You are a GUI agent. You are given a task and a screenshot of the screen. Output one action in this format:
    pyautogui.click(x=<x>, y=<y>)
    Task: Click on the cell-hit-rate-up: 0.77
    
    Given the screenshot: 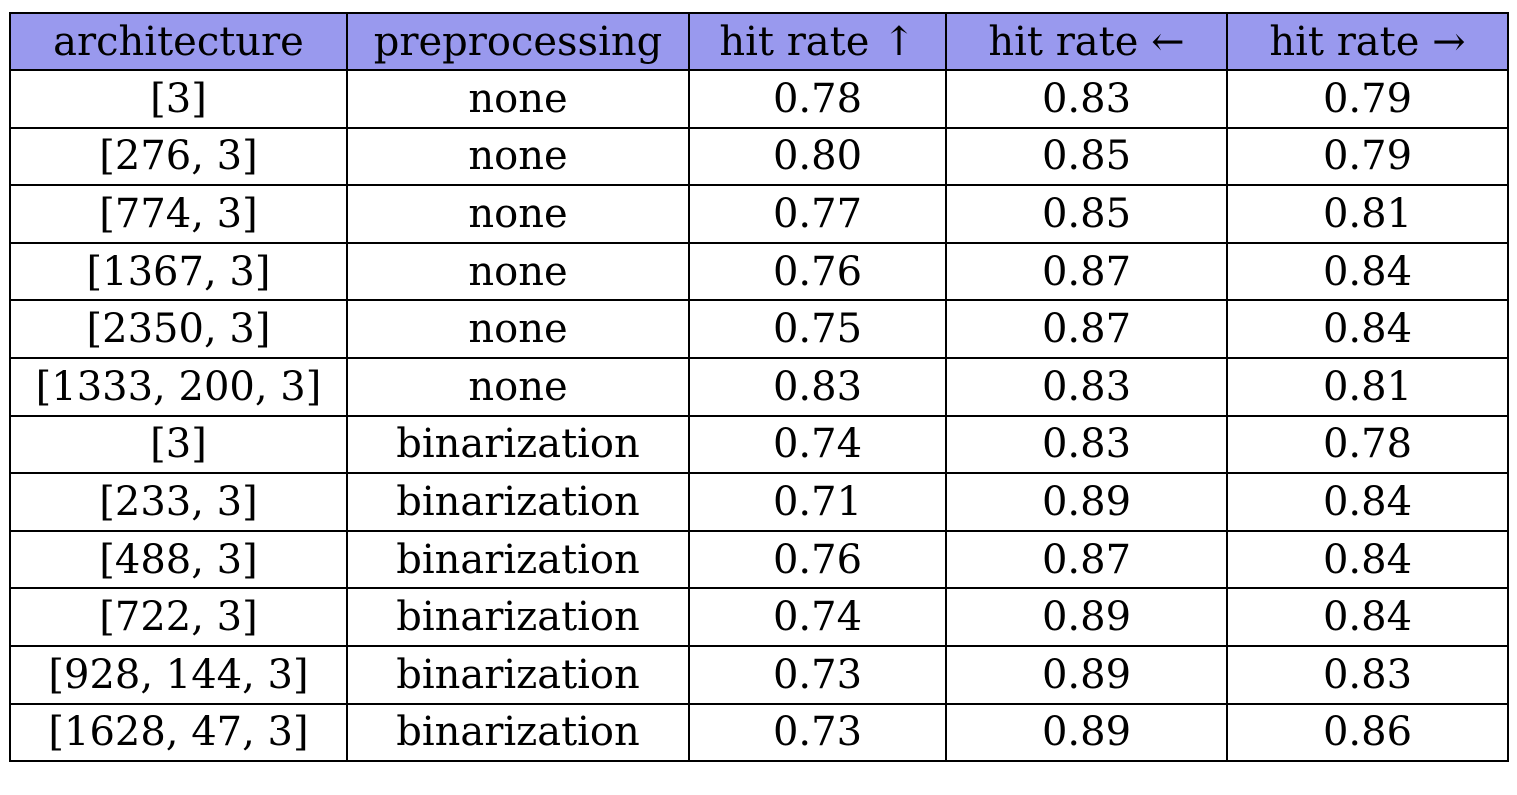 What is the action you would take?
    pyautogui.click(x=817, y=214)
    